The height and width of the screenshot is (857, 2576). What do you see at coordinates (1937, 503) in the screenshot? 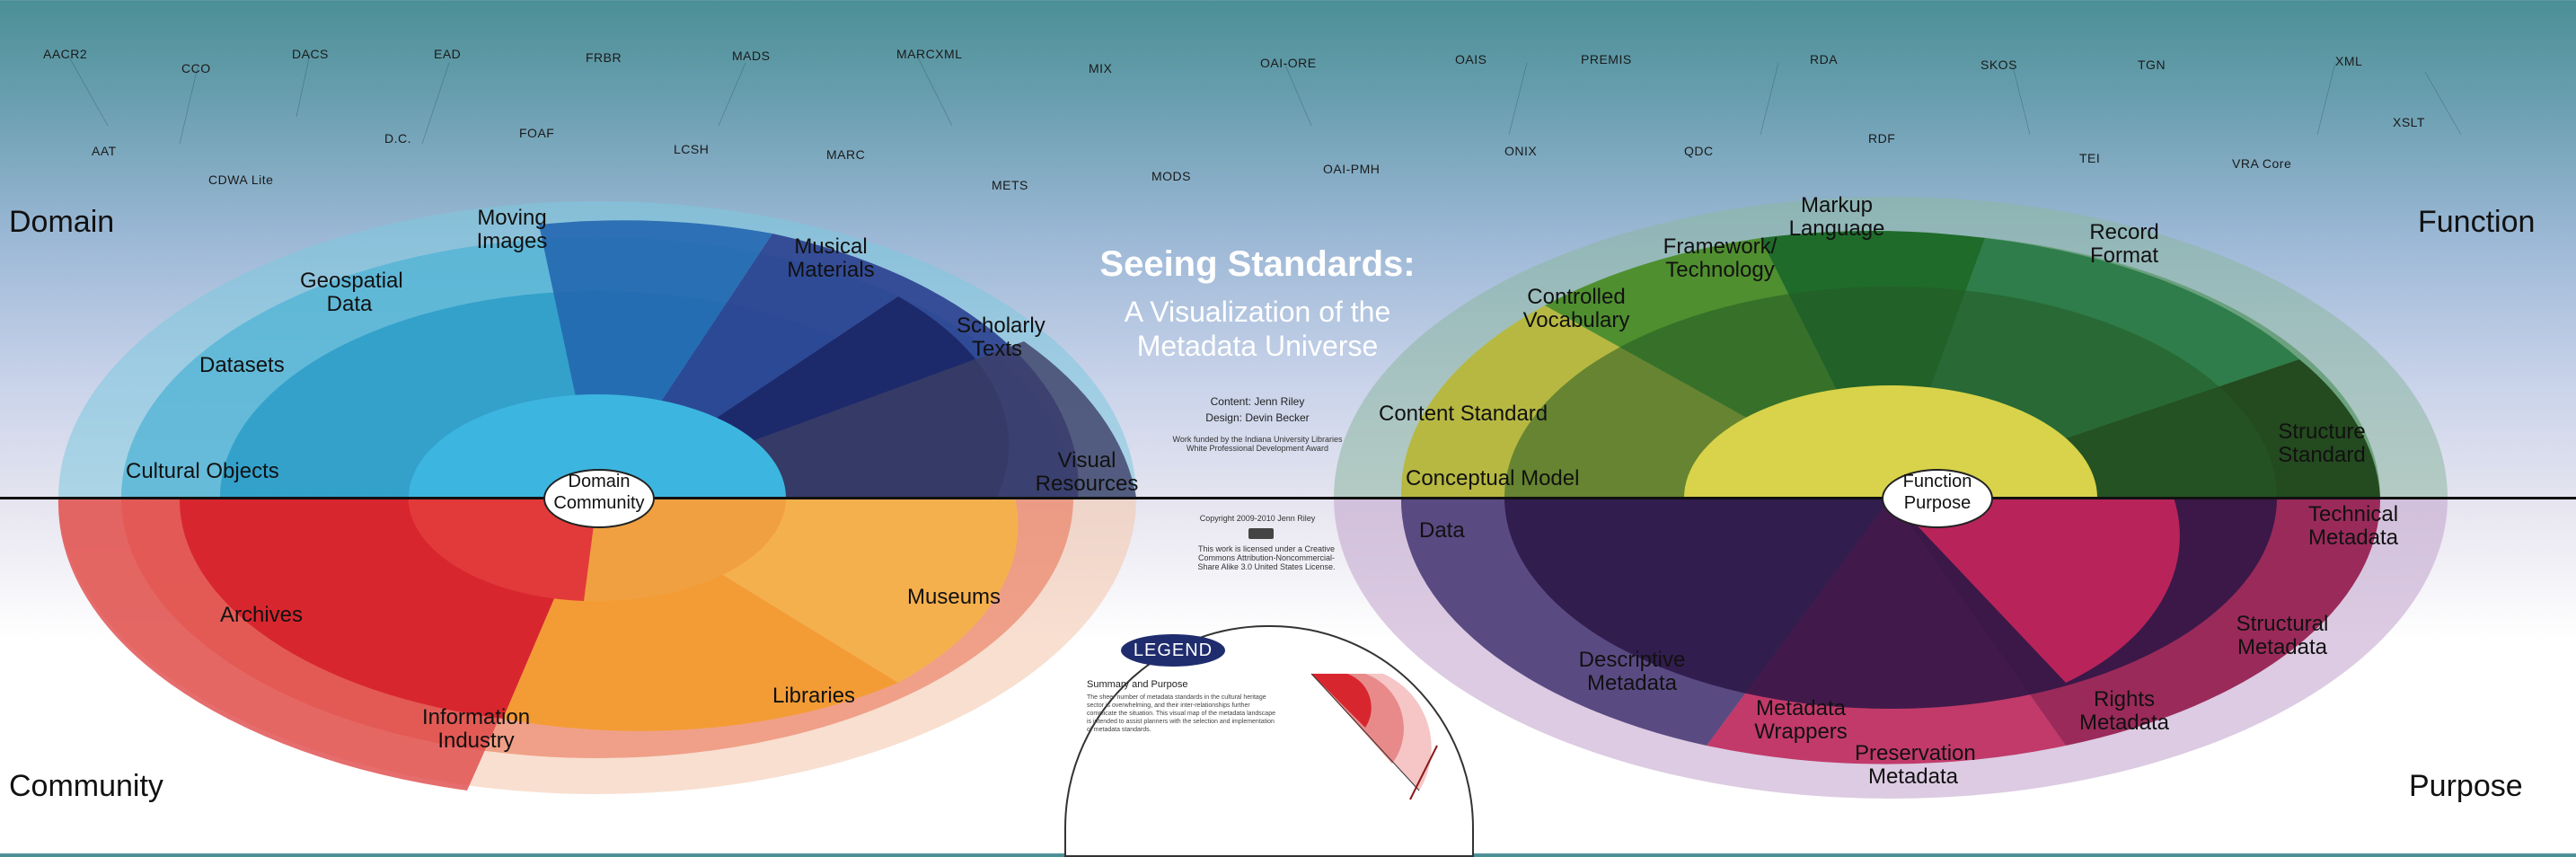
I see `hub-purpose-label: Purpose` at bounding box center [1937, 503].